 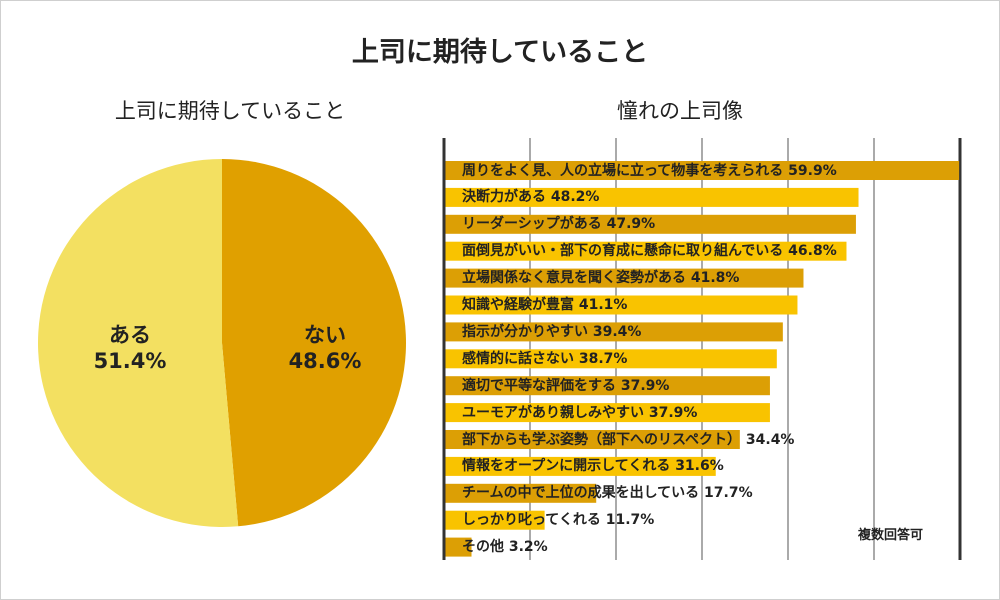 What do you see at coordinates (552, 331) in the screenshot?
I see `bar-label-6: 指示が分かりやすい 39.4%` at bounding box center [552, 331].